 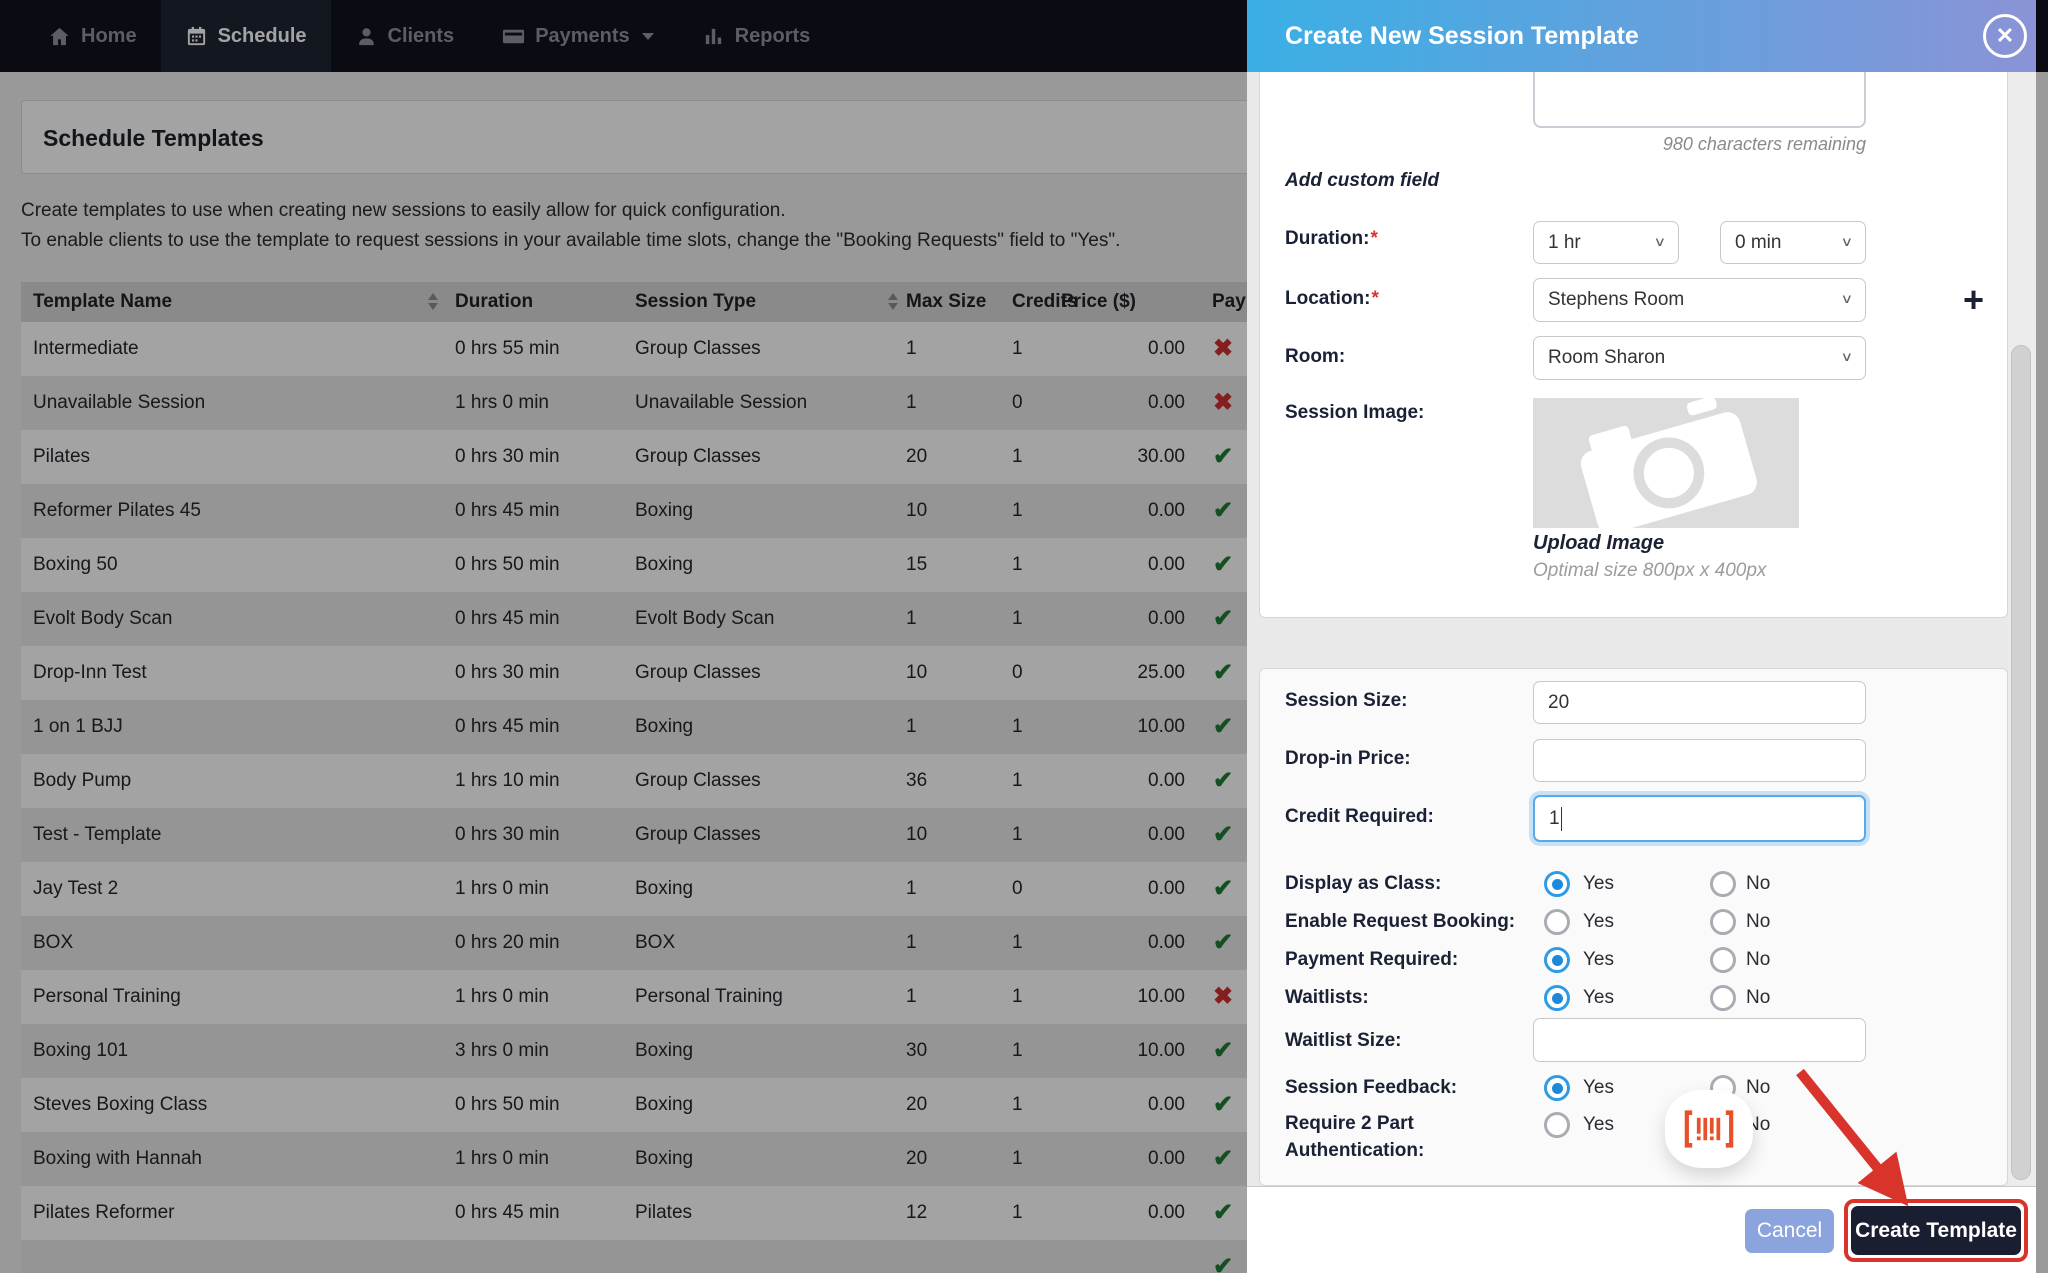 I want to click on column-header-pay: Pay, so click(x=1229, y=301).